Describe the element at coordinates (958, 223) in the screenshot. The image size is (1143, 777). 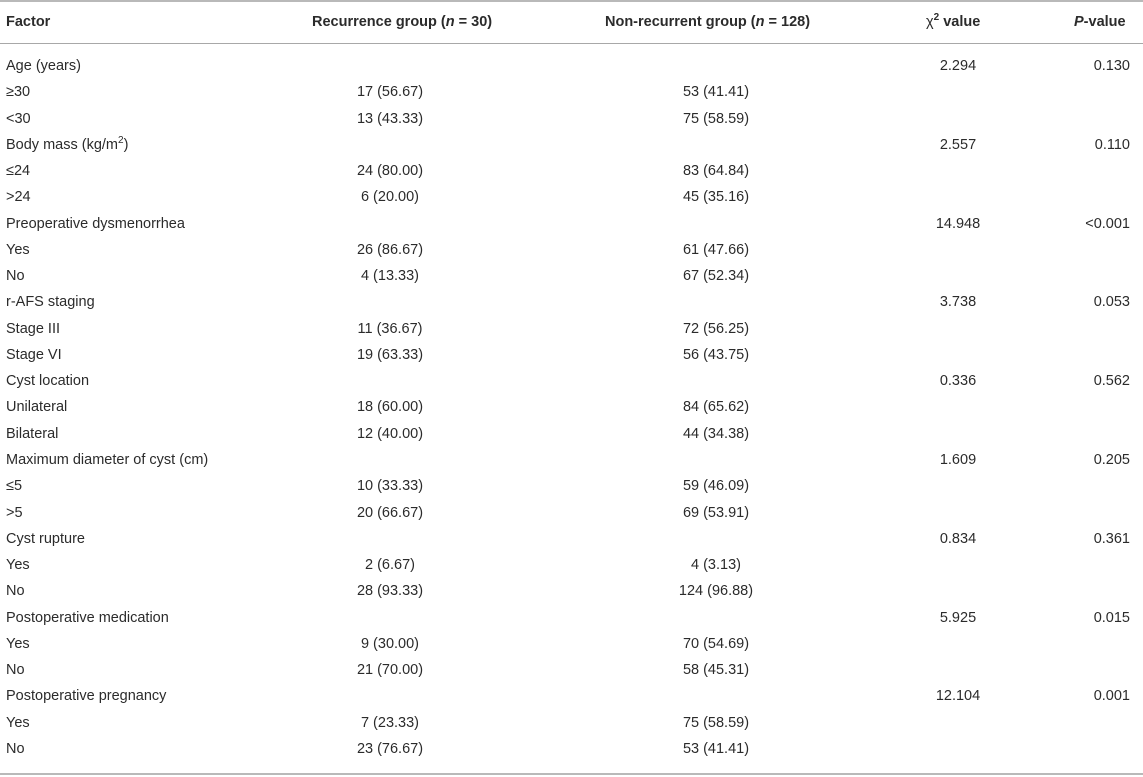
I see `cell-chi-square: 14.948` at that location.